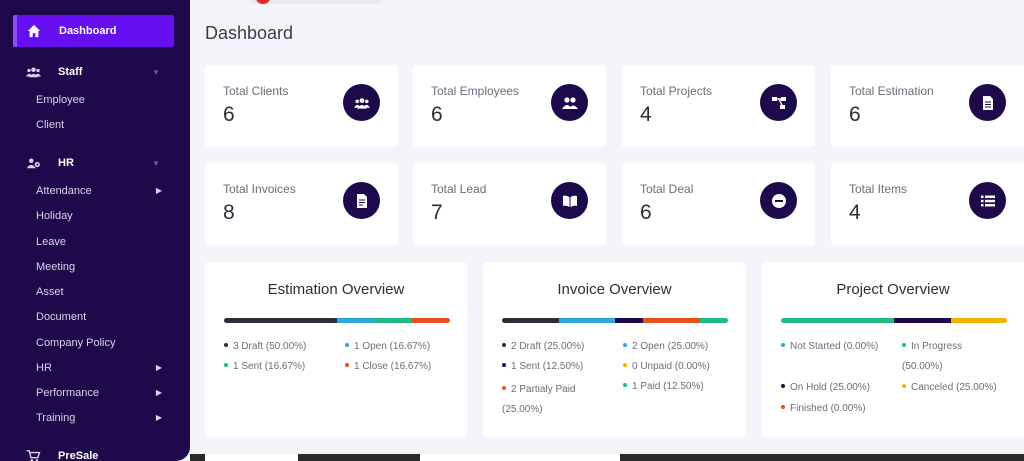  I want to click on sidebar-item-asset: Asset, so click(101, 292).